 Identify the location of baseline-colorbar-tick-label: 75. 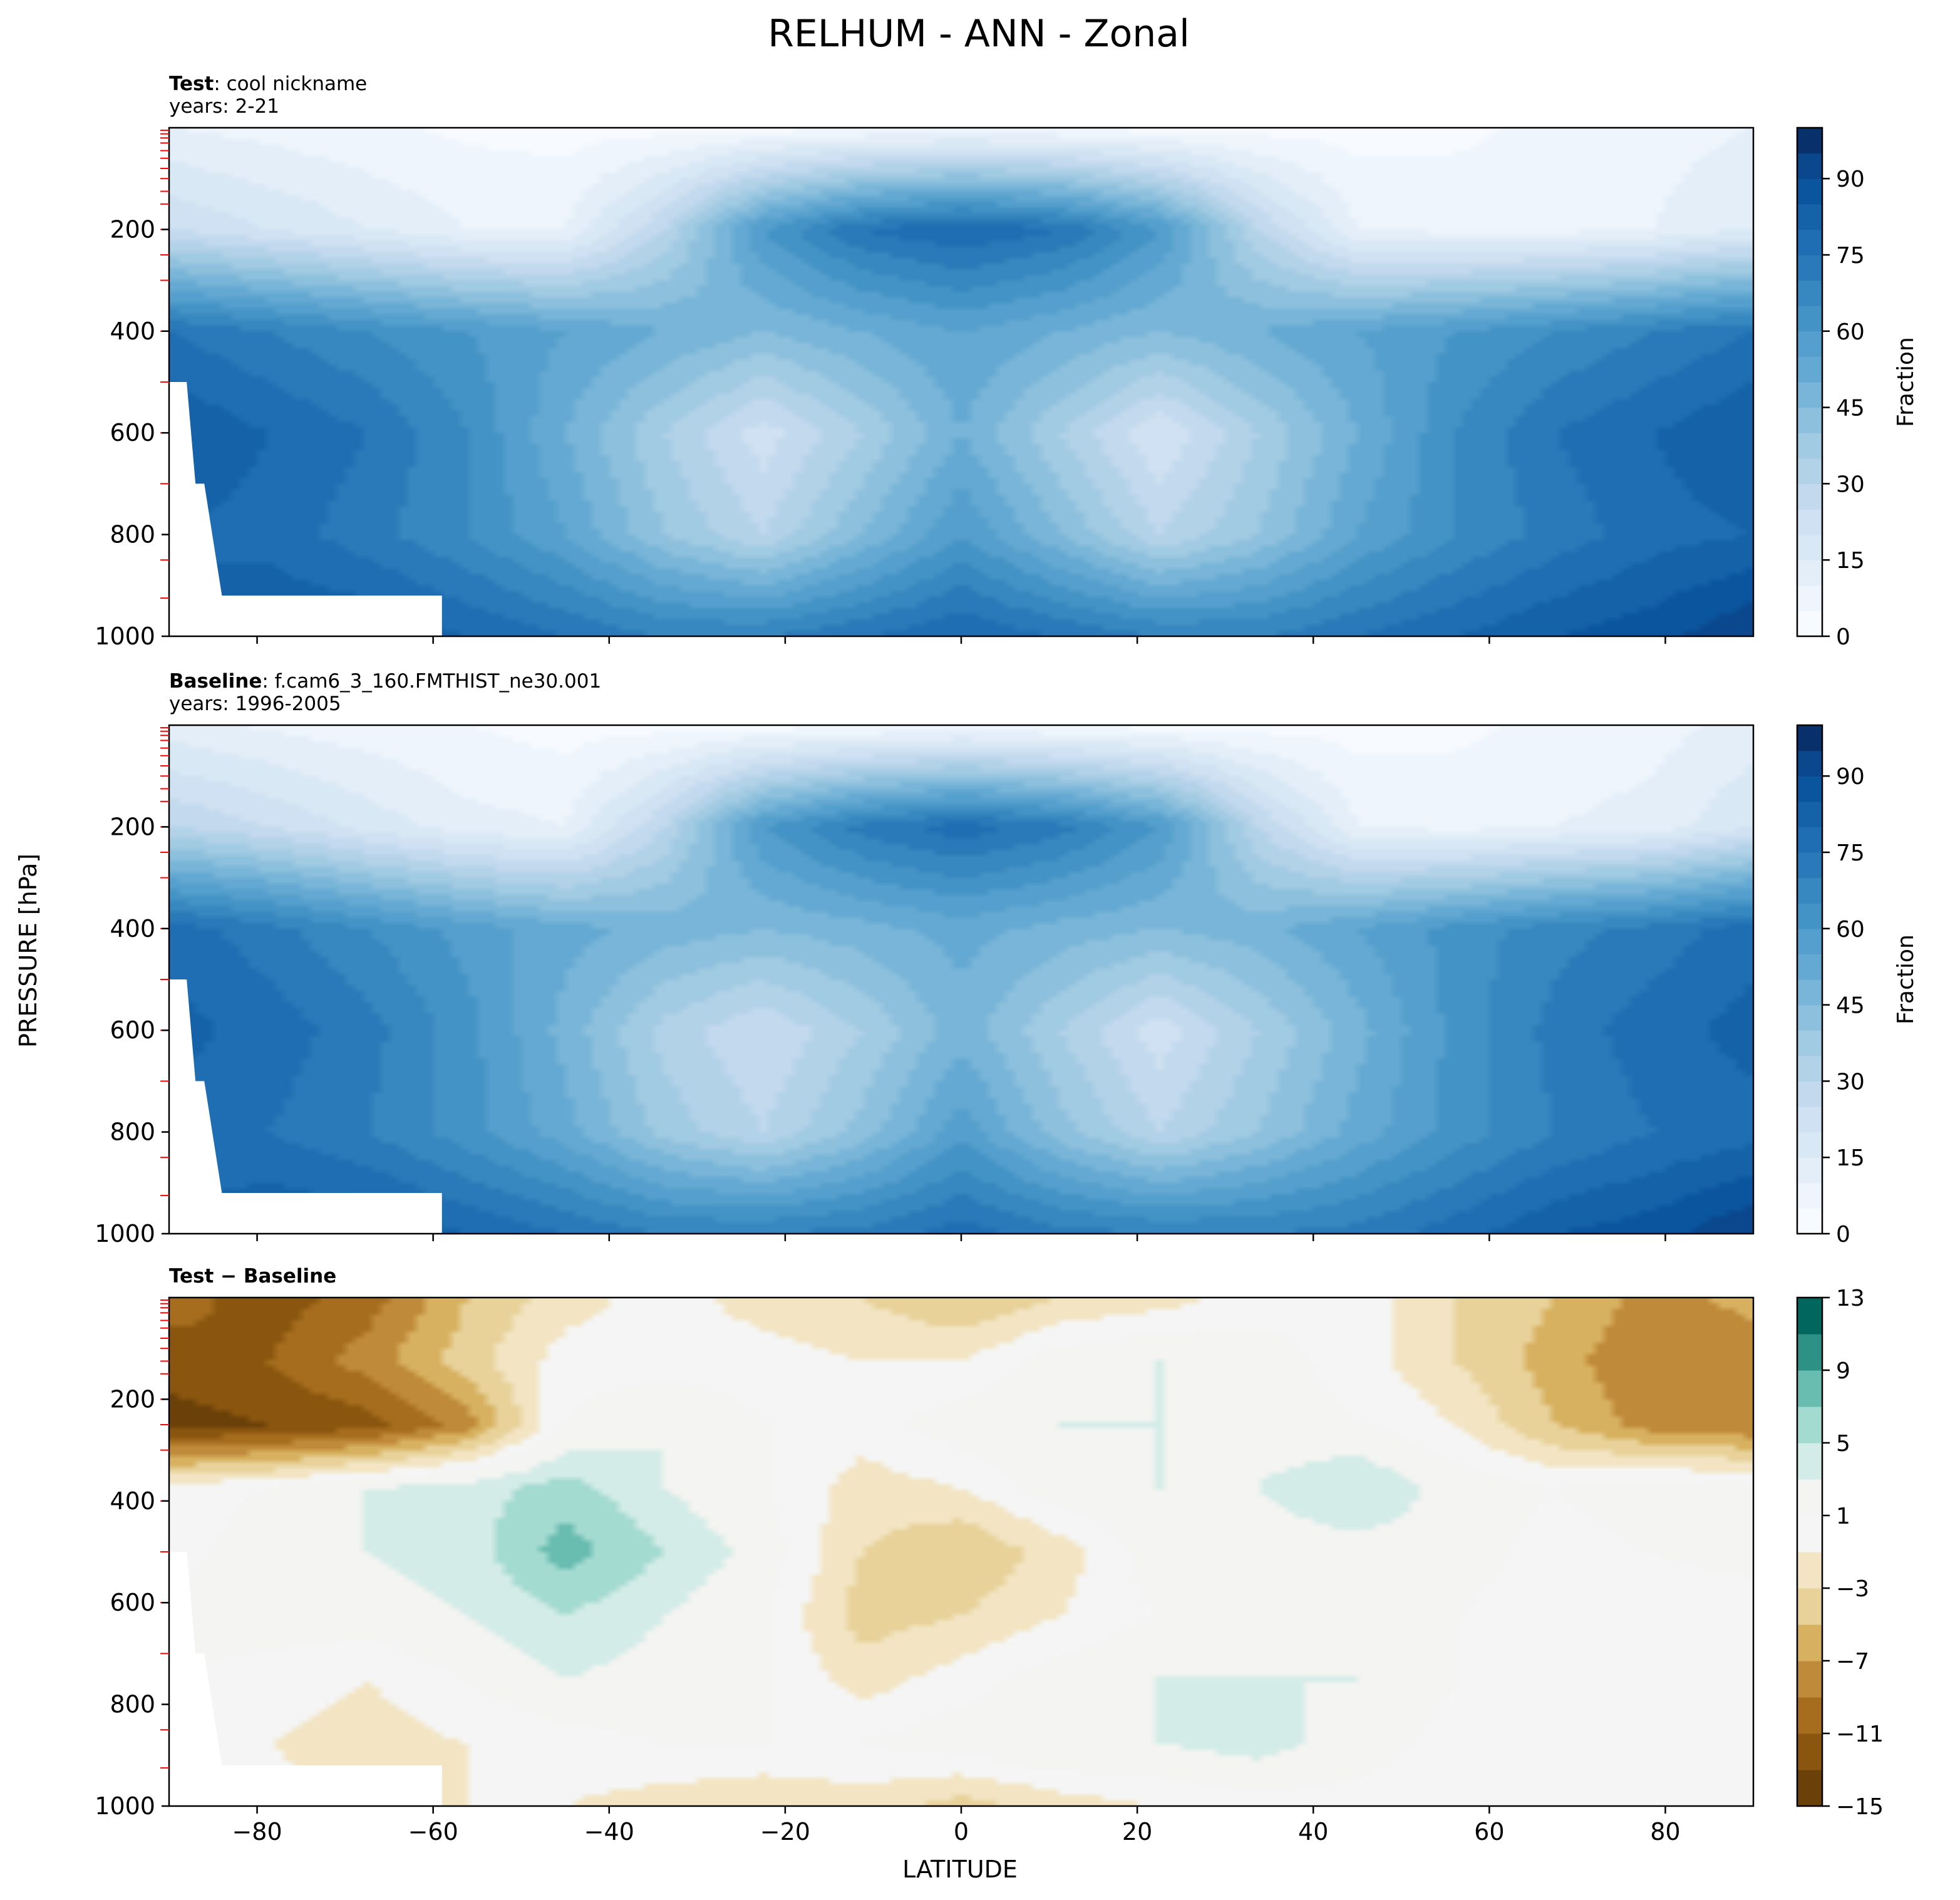
(1851, 853).